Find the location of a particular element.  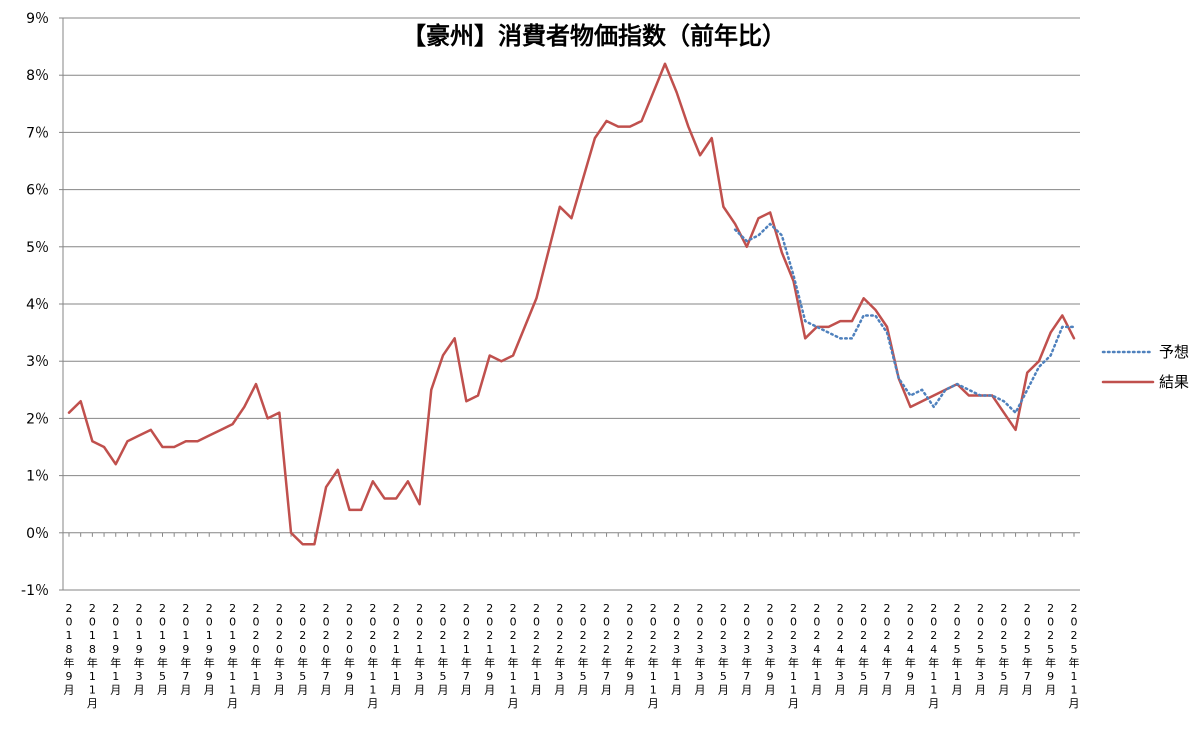

y-tick-label: 1％ is located at coordinates (37, 477).